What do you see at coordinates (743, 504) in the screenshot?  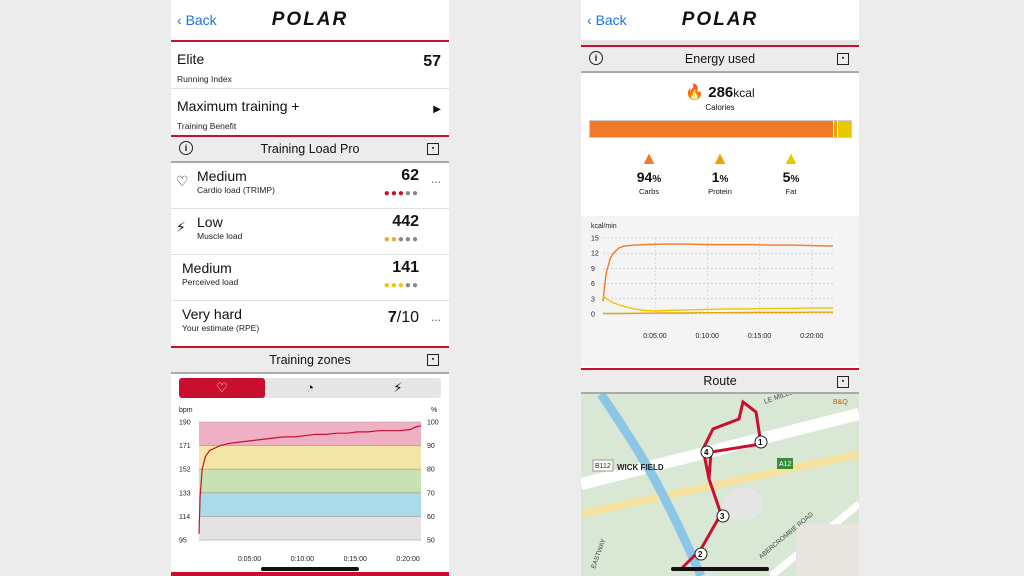 I see `stadium` at bounding box center [743, 504].